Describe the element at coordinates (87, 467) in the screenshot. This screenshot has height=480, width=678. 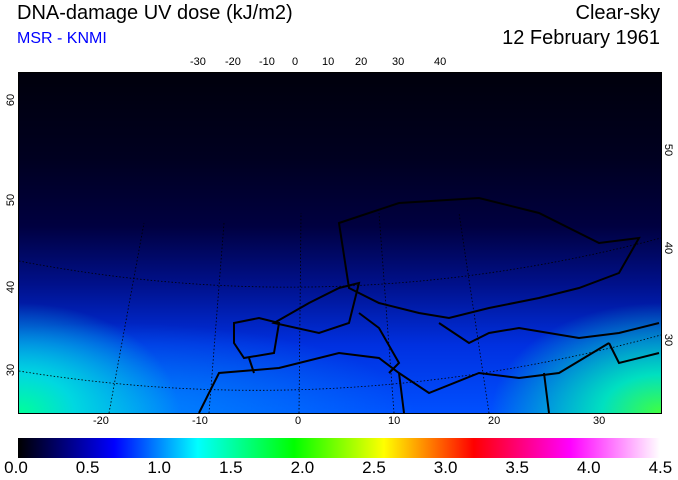
I see `colorbar-label: 0.5` at that location.